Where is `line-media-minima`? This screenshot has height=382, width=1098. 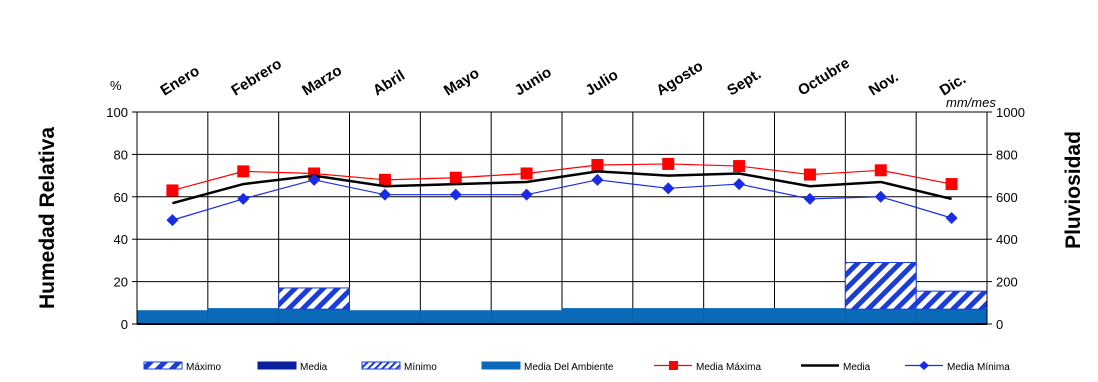
line-media-minima is located at coordinates (562, 200).